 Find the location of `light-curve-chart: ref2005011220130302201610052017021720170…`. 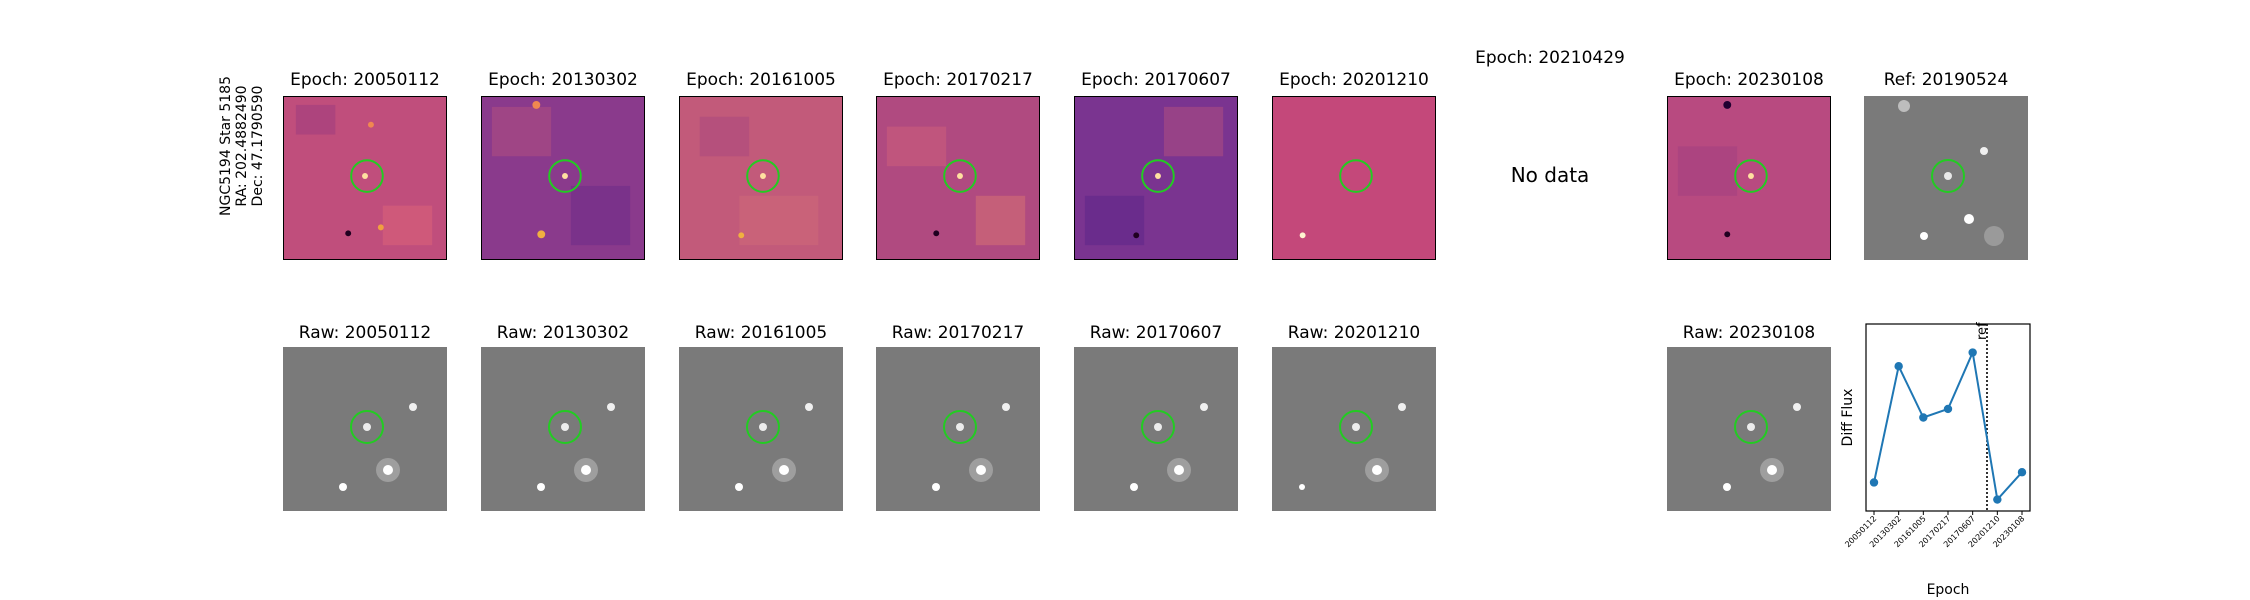

light-curve-chart: ref2005011220130302201610052017021720170… is located at coordinates (1935, 460).